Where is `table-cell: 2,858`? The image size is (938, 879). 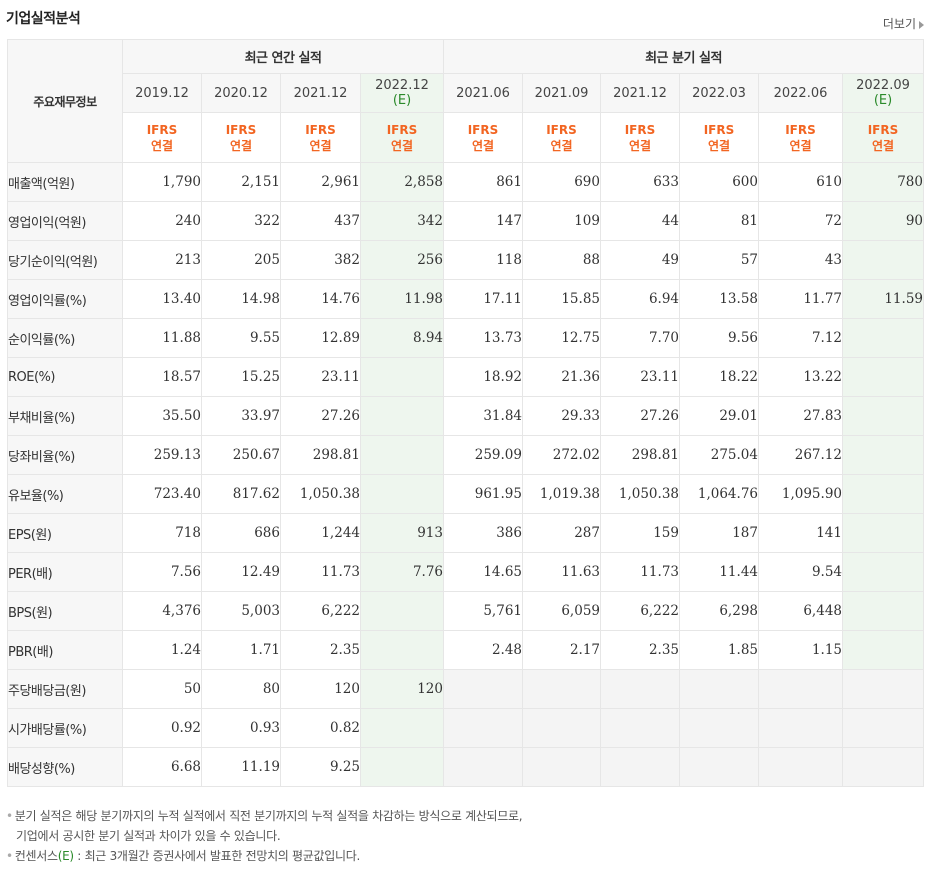
table-cell: 2,858 is located at coordinates (402, 182).